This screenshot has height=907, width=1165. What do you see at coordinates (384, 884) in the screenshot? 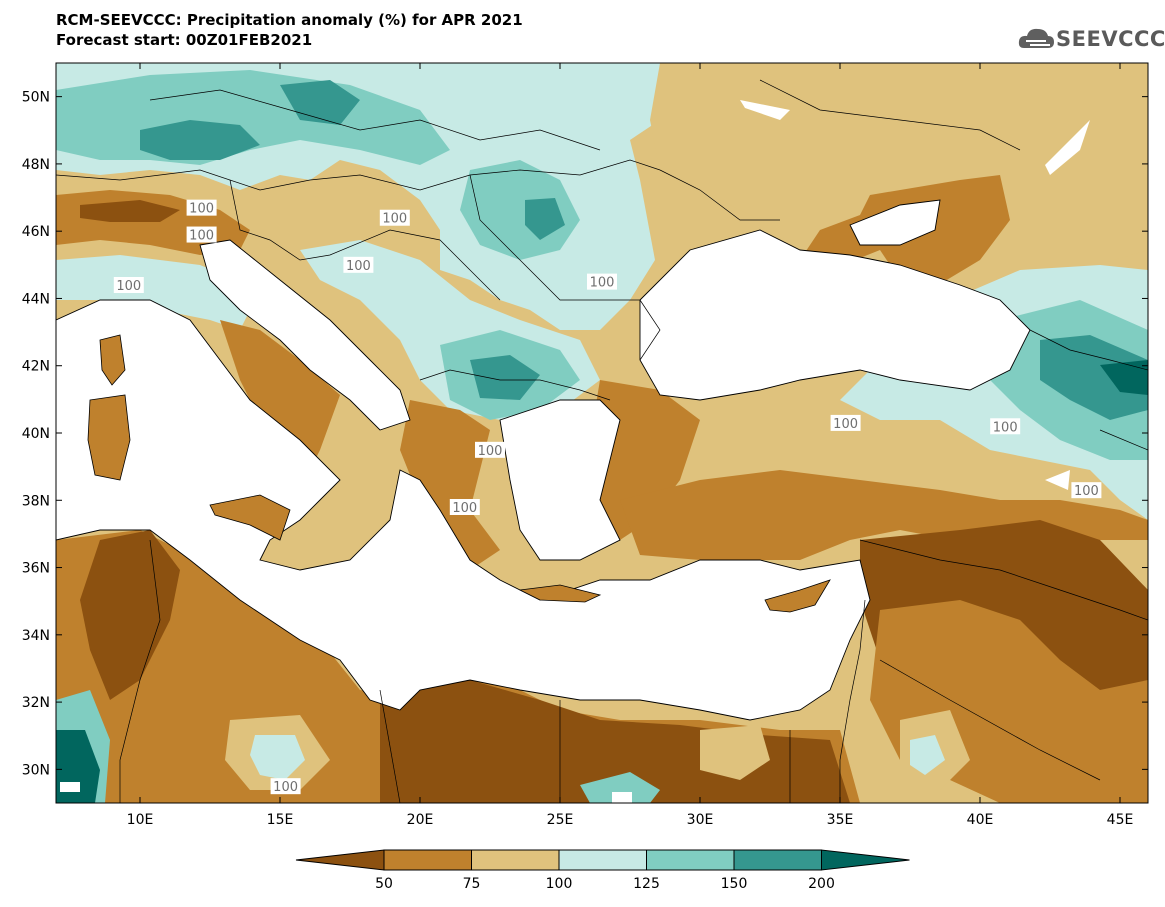
I see `colorbar-label: 50` at bounding box center [384, 884].